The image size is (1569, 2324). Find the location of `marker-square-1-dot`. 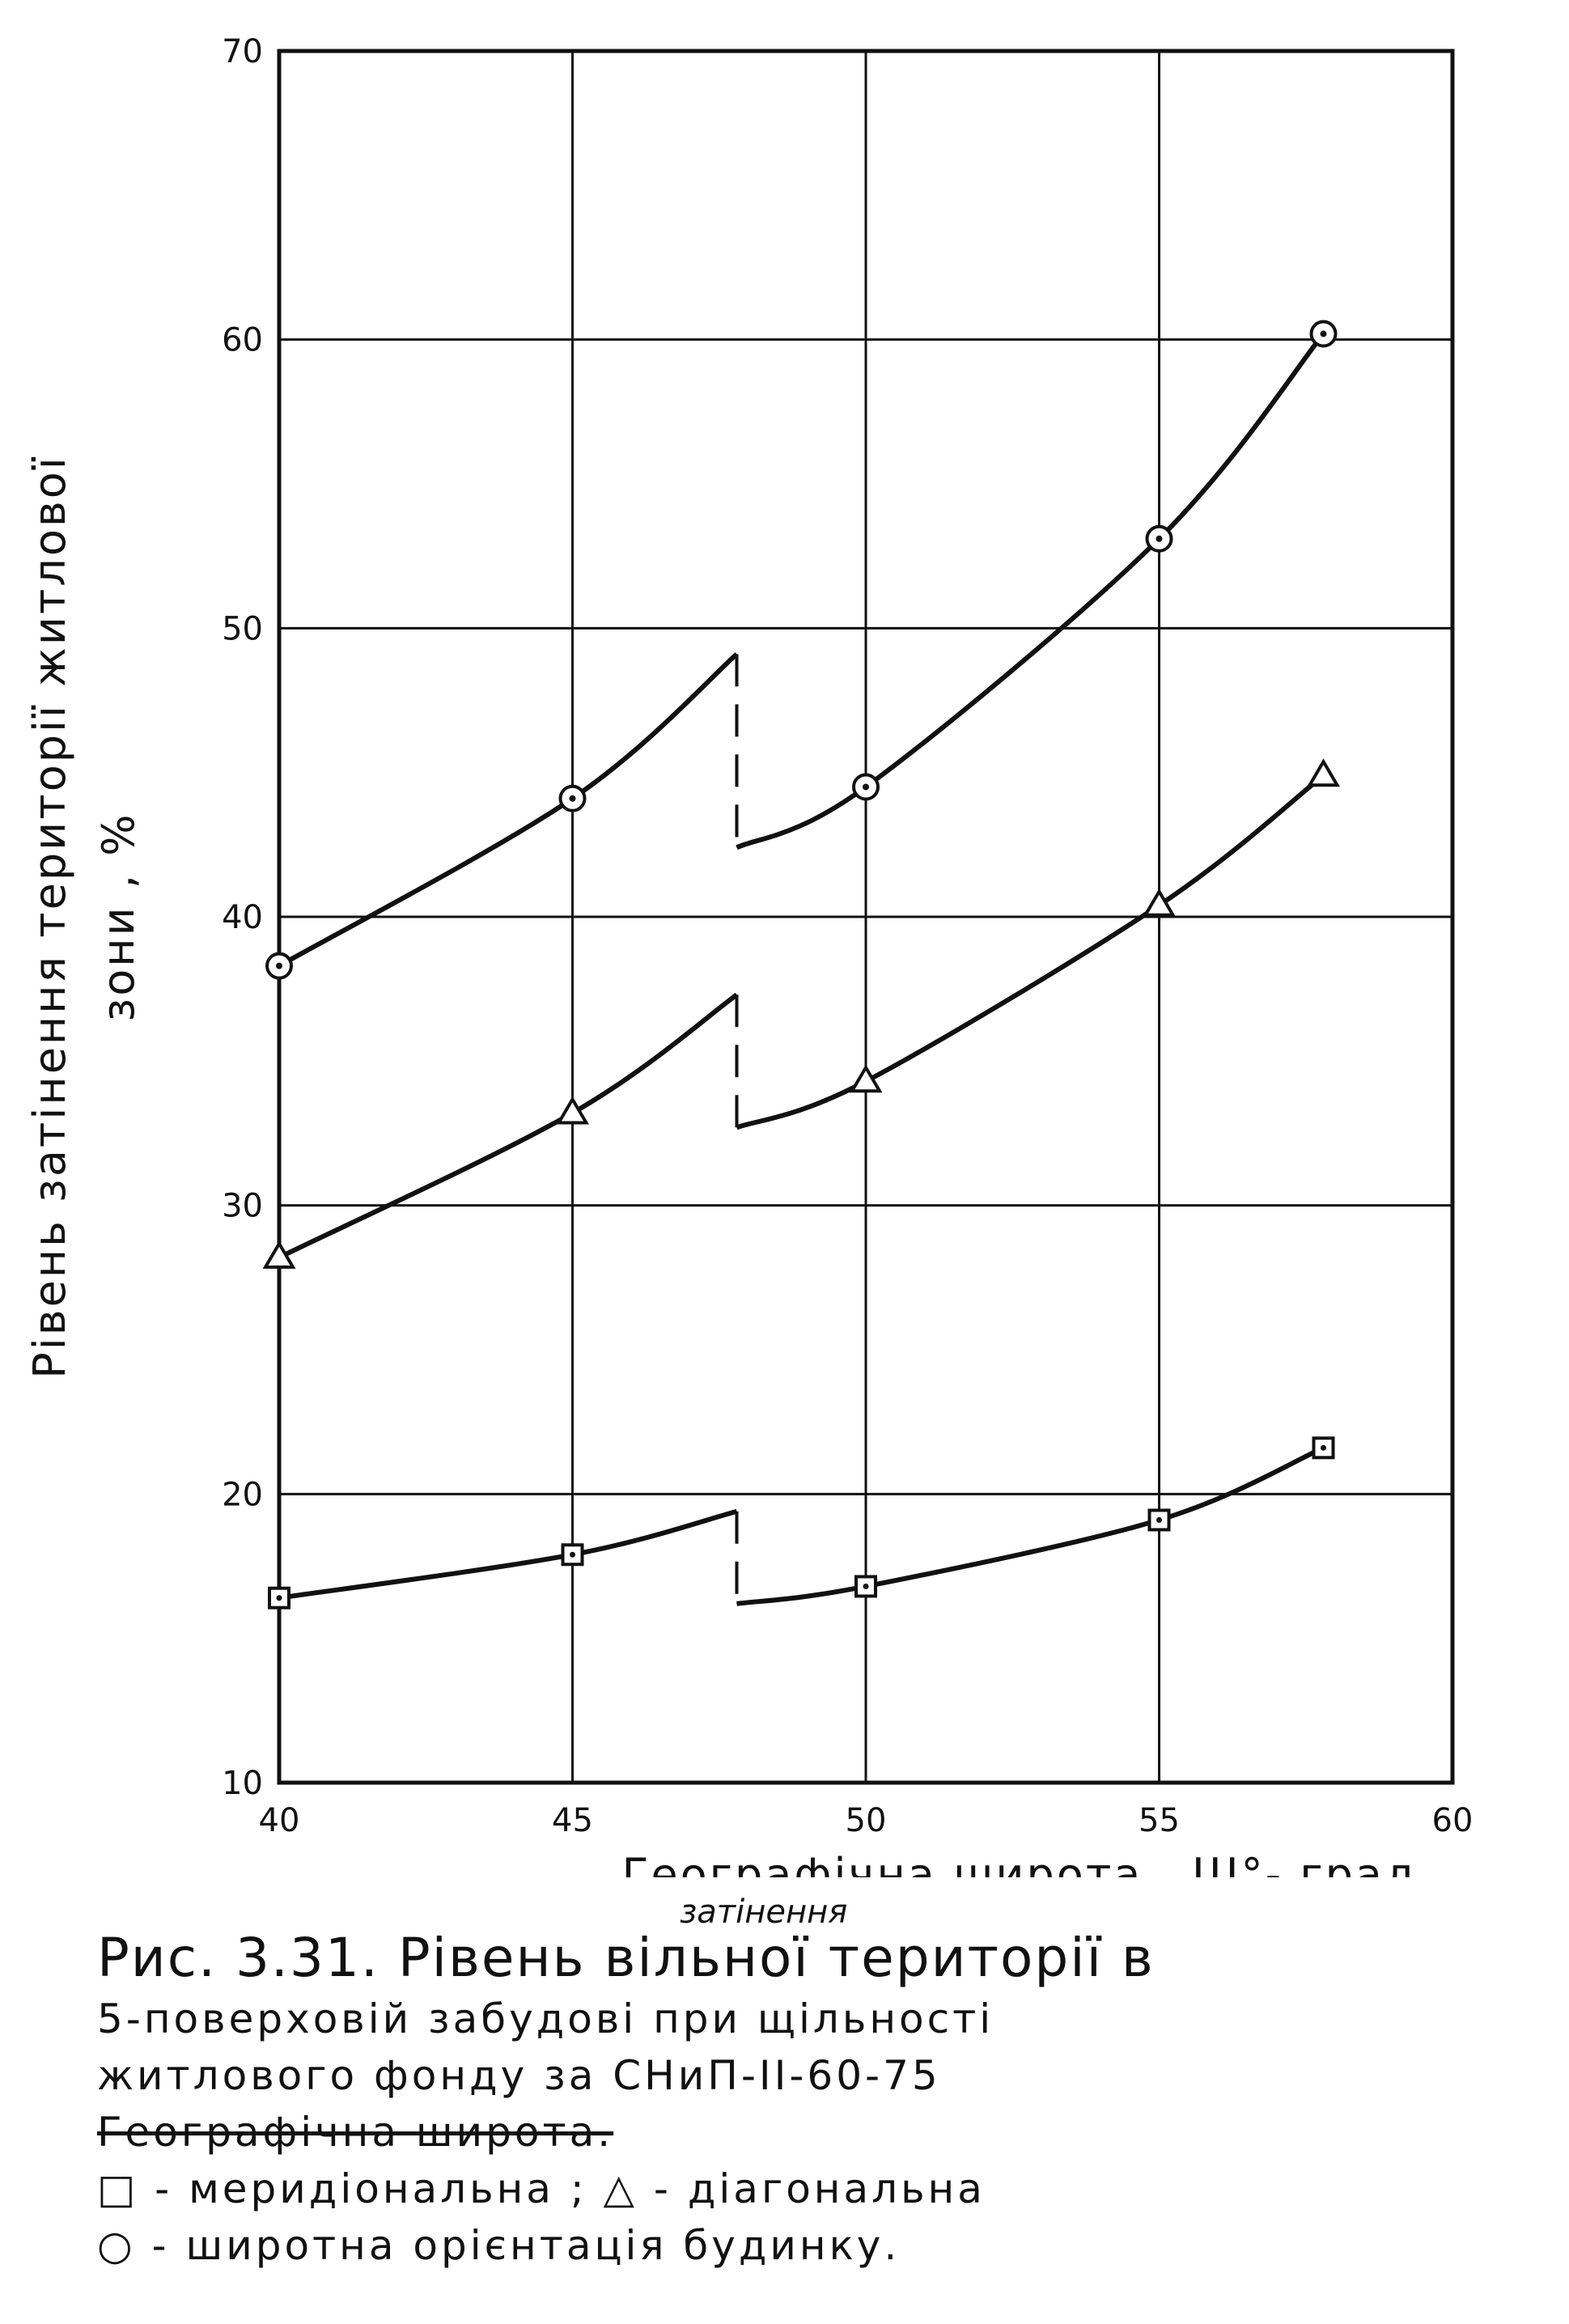

marker-square-1-dot is located at coordinates (572, 1555).